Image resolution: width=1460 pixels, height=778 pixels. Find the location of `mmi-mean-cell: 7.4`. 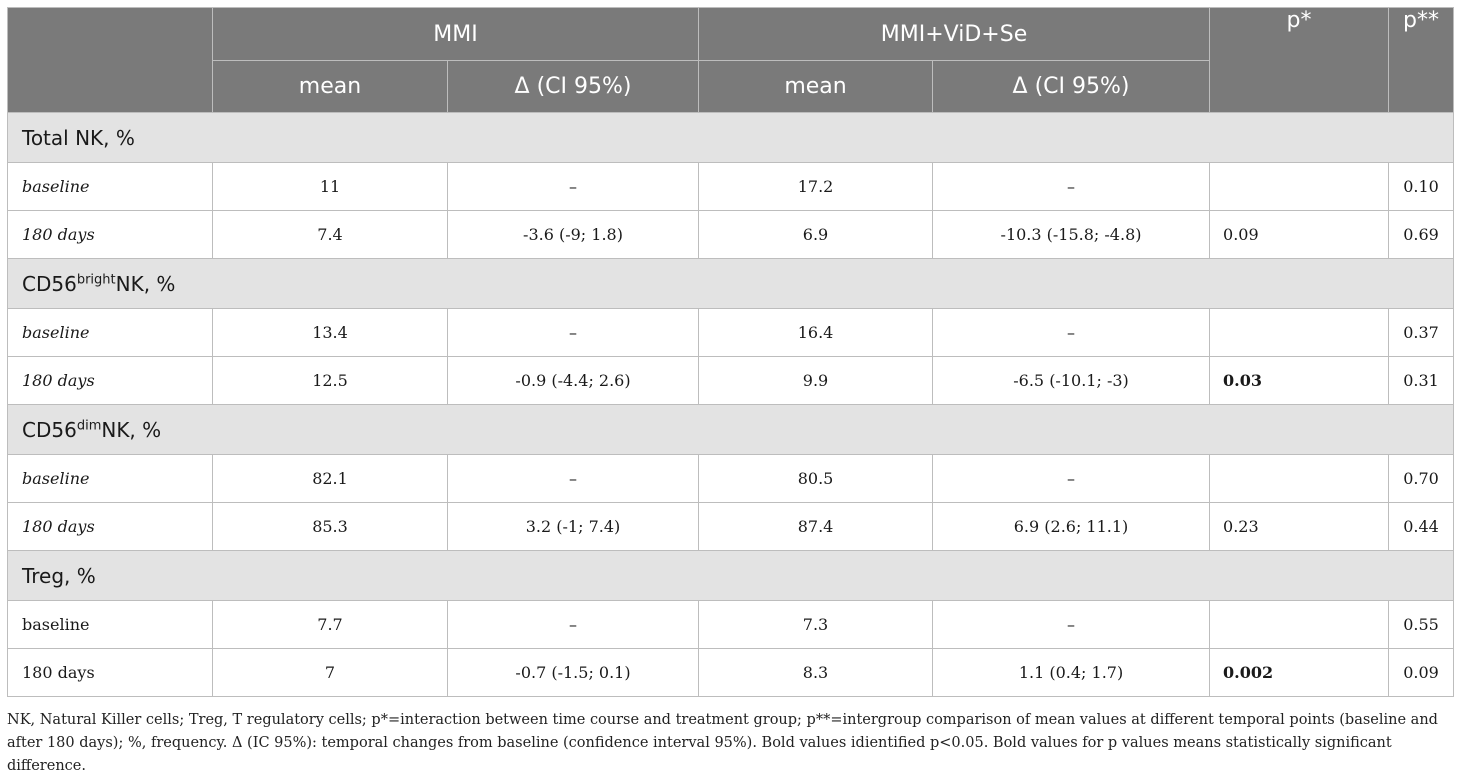

mmi-mean-cell: 7.4 is located at coordinates (330, 234).